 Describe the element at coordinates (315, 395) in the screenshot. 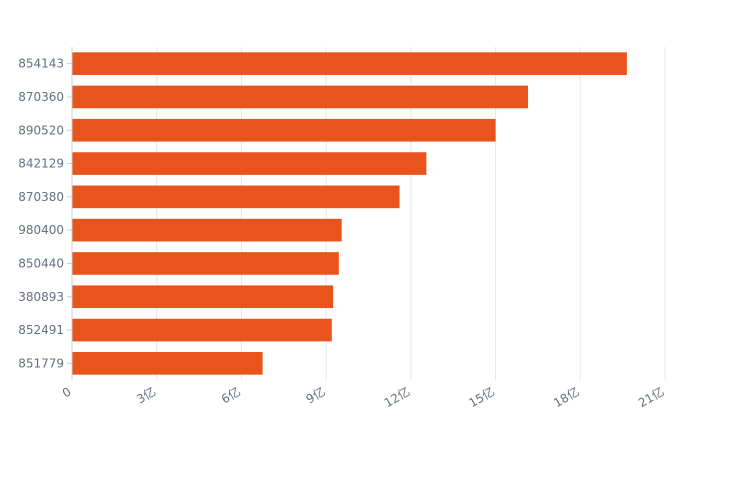

I see `x-tick-label: 9亿` at that location.